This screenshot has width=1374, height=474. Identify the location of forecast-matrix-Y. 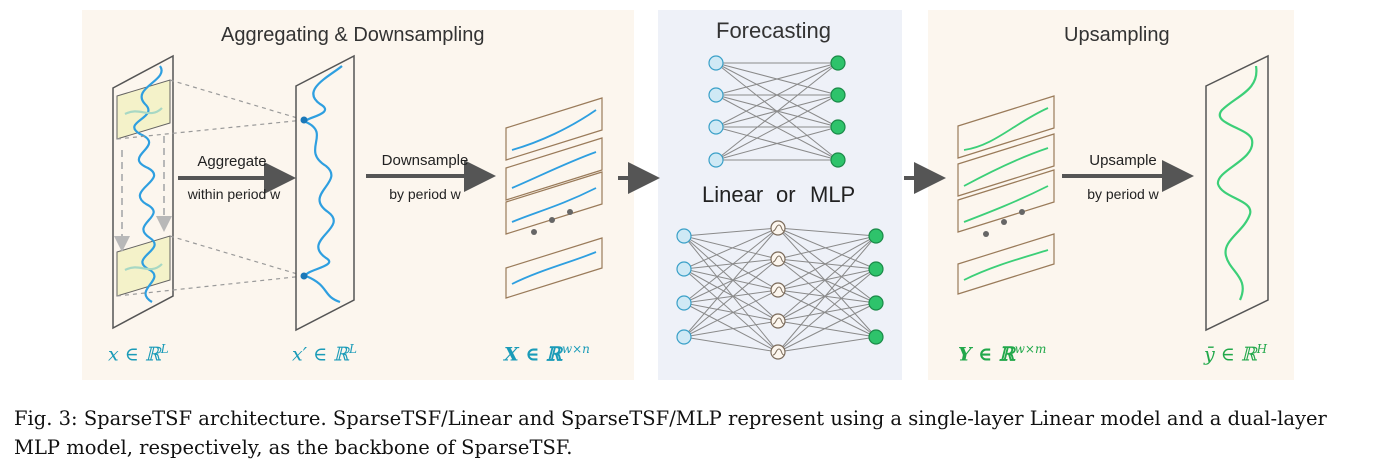
(1006, 195).